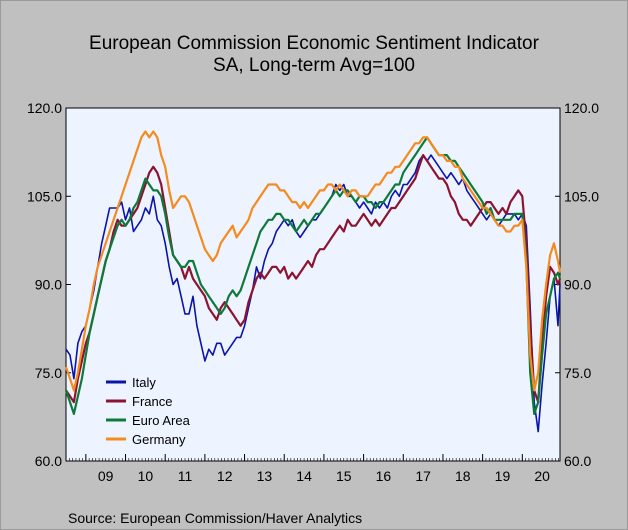 The height and width of the screenshot is (530, 628). Describe the element at coordinates (159, 439) in the screenshot. I see `legend-label: Germany` at that location.